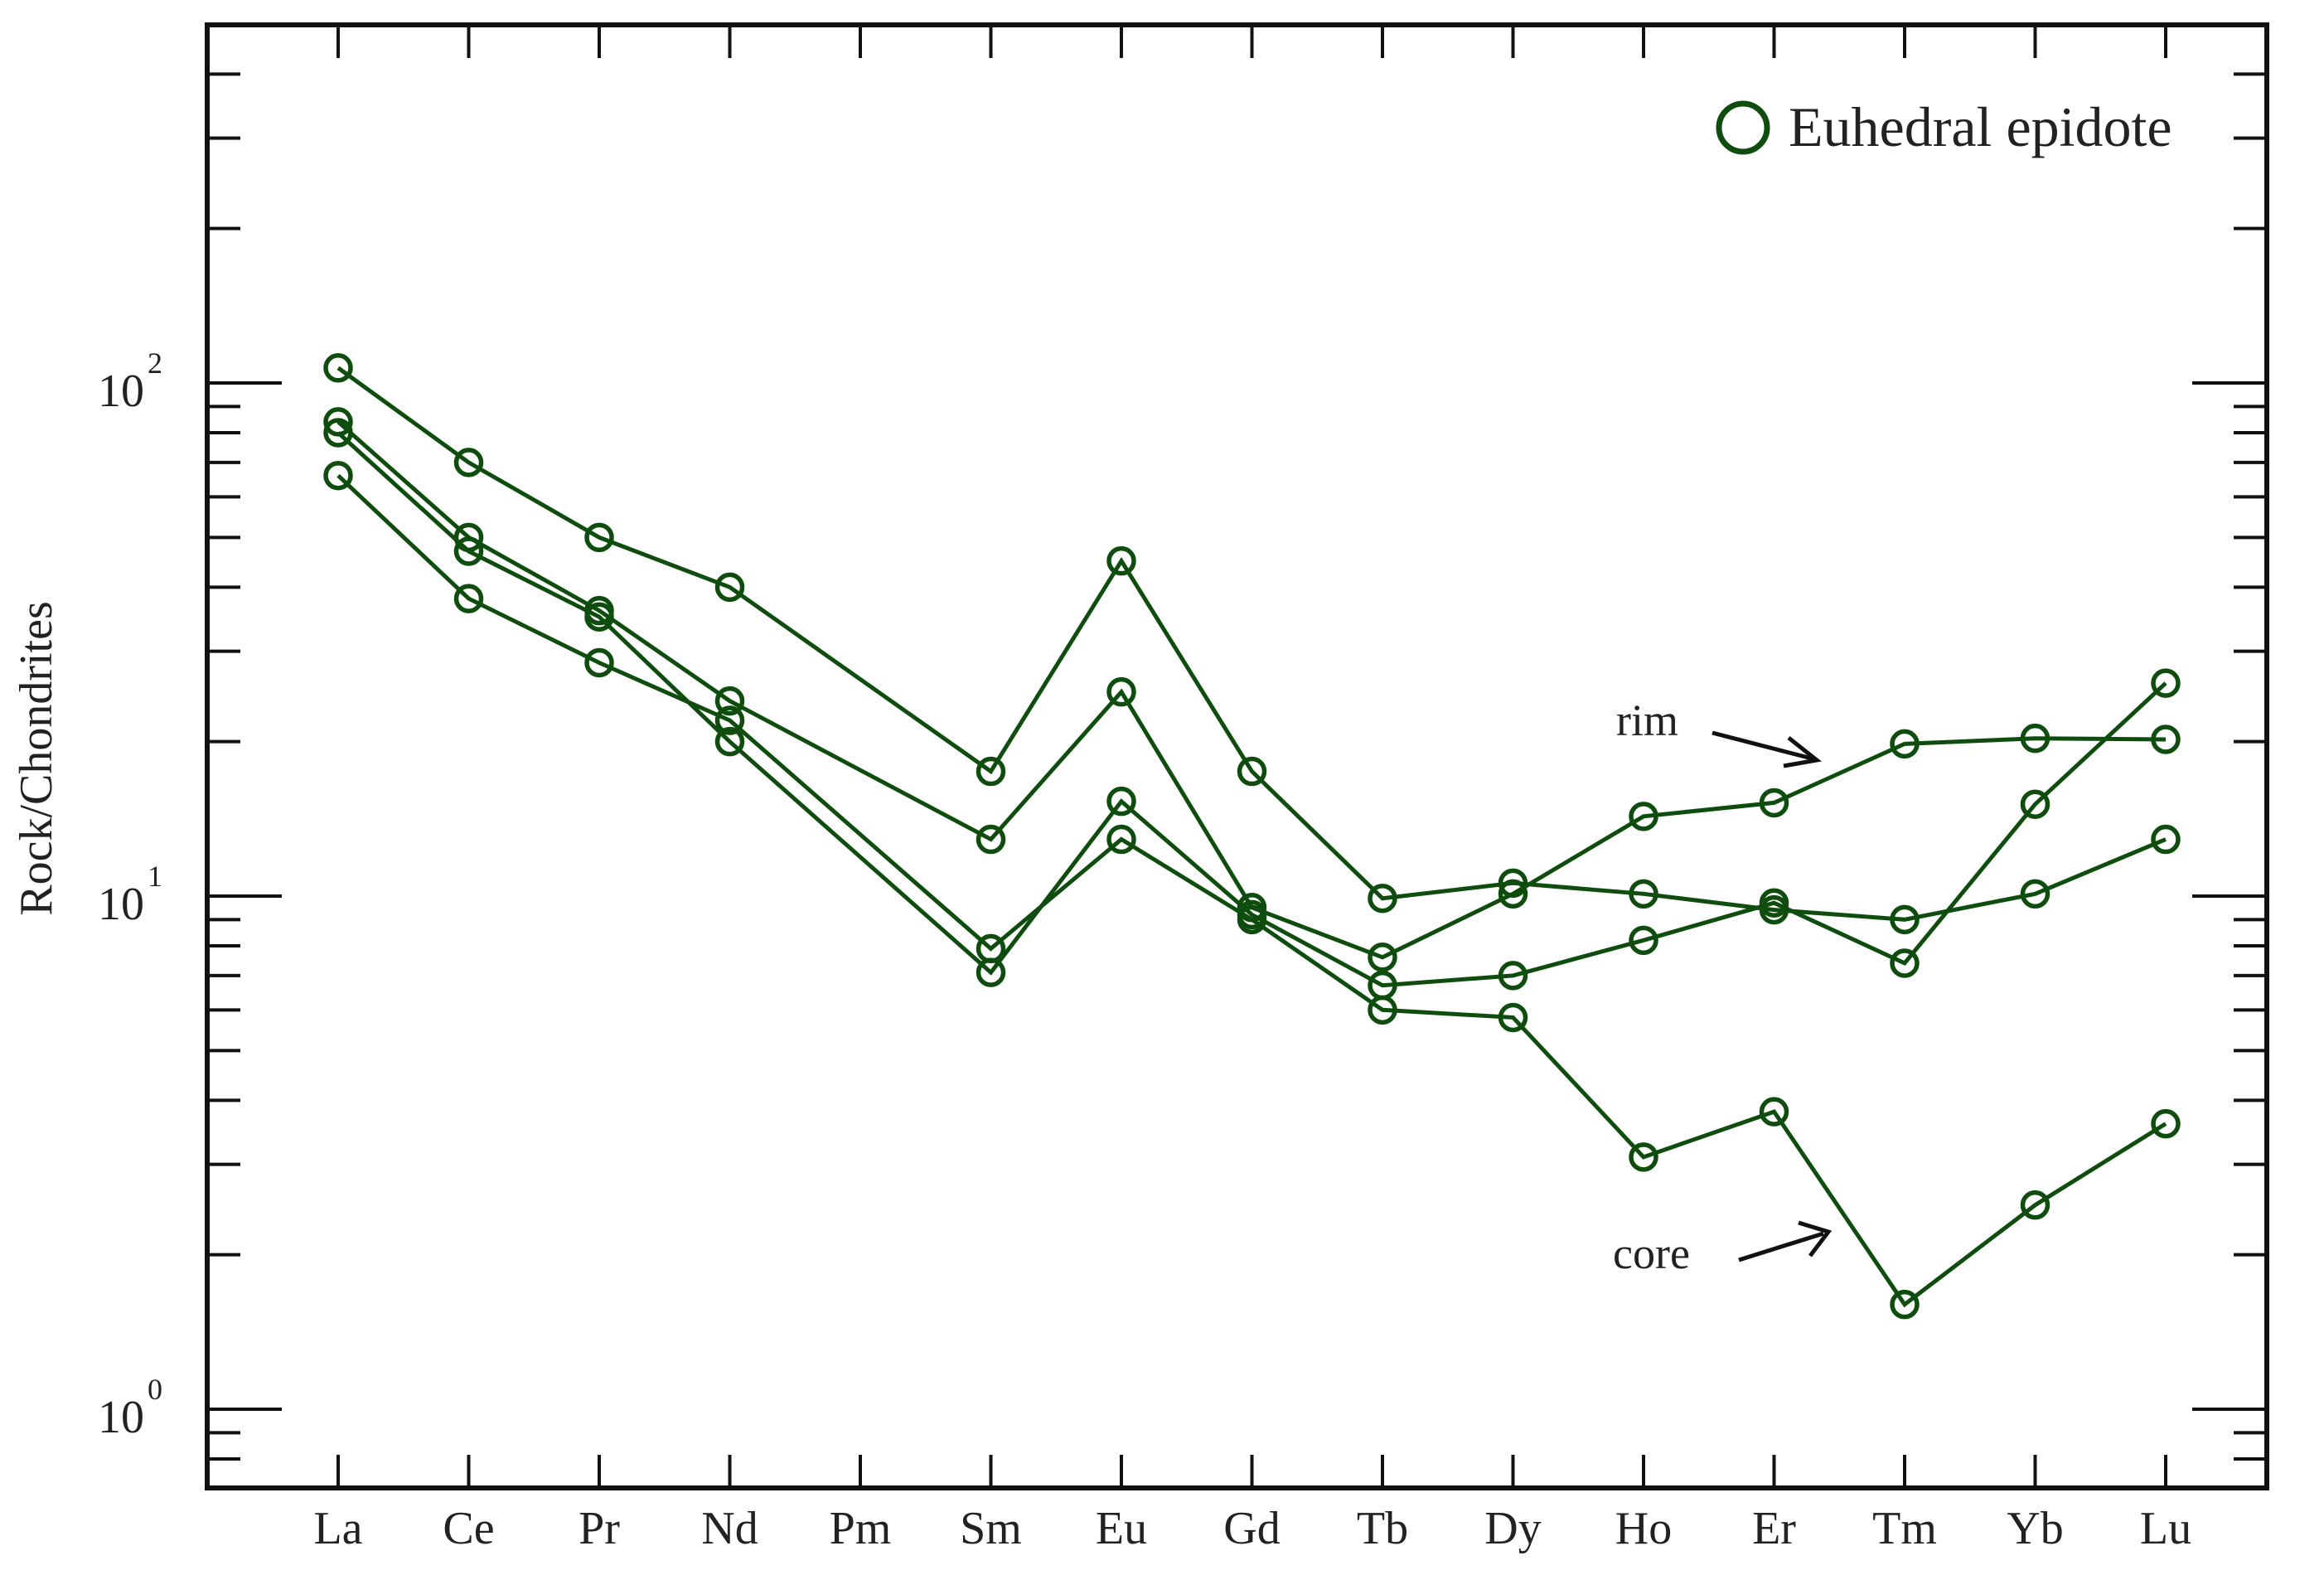 The height and width of the screenshot is (1575, 2324). What do you see at coordinates (729, 1528) in the screenshot?
I see `x-tick-label-Nd: Nd` at bounding box center [729, 1528].